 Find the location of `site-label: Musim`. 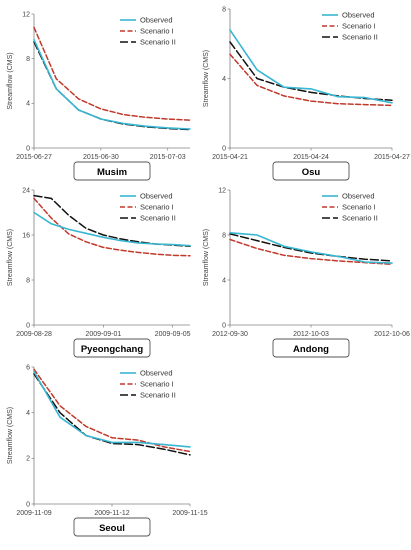

site-label: Musim is located at coordinates (112, 172).